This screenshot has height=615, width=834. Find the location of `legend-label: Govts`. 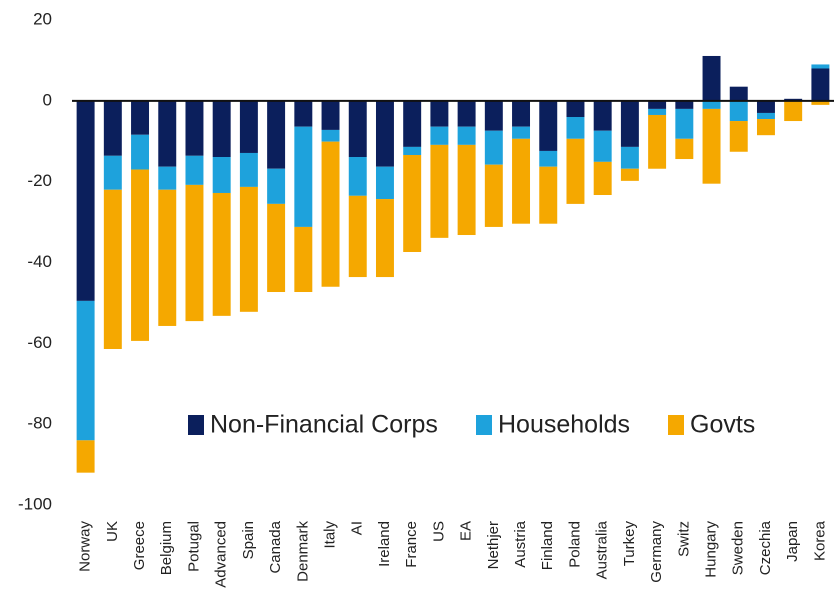

legend-label: Govts is located at coordinates (722, 425).